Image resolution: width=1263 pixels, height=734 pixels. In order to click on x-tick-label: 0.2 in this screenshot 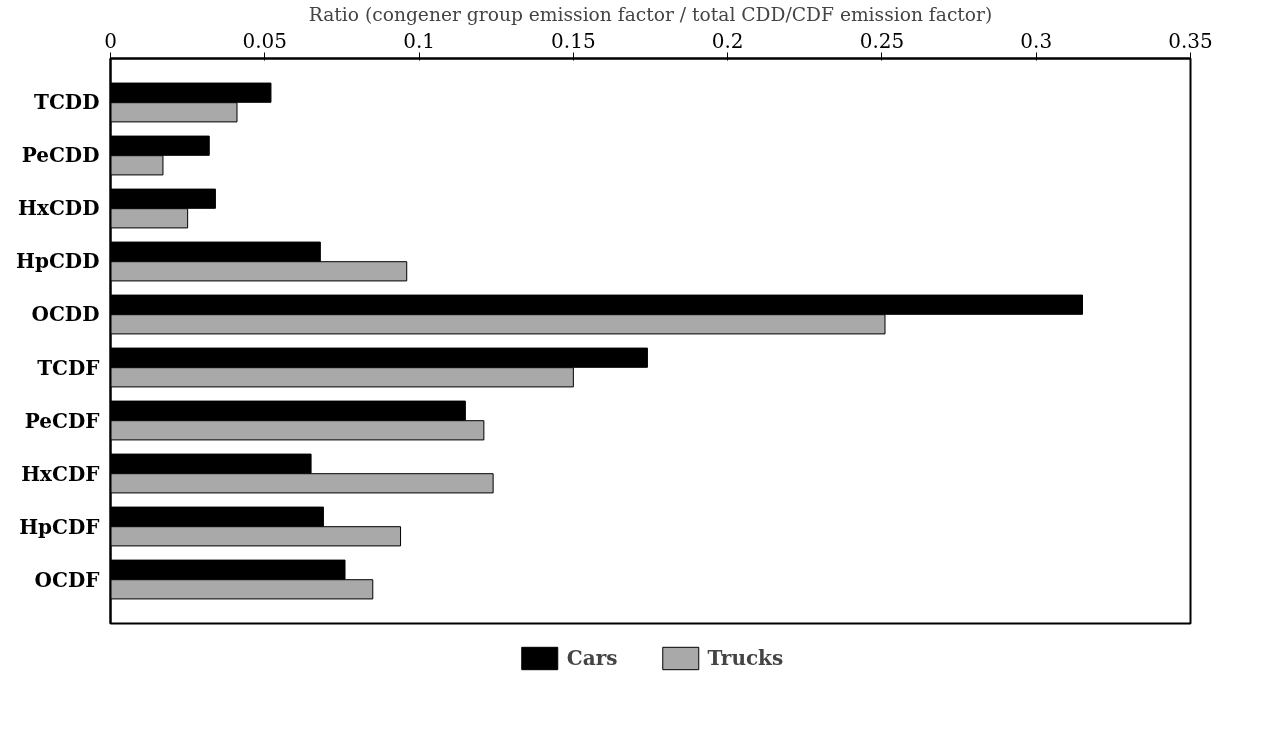, I will do `click(727, 40)`.